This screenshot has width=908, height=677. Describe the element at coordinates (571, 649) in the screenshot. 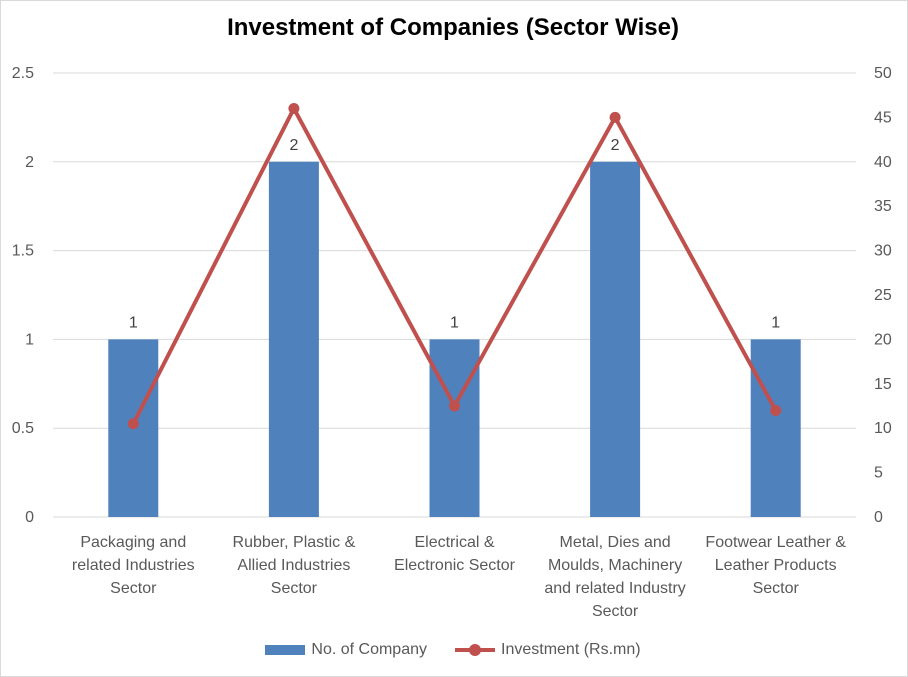

I see `legend-label-line: Investment (Rs.mn)` at that location.